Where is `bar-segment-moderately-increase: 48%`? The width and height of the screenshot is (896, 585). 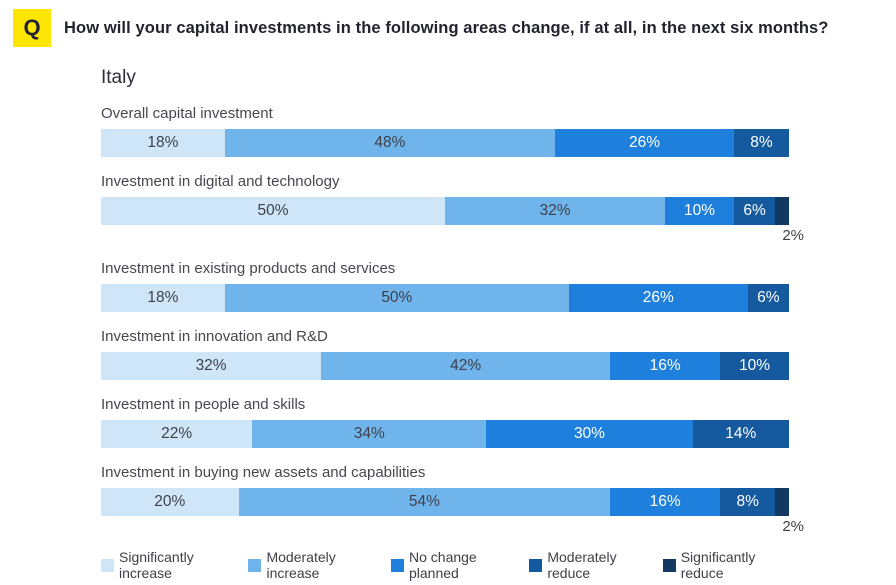
bar-segment-moderately-increase: 48% is located at coordinates (390, 143).